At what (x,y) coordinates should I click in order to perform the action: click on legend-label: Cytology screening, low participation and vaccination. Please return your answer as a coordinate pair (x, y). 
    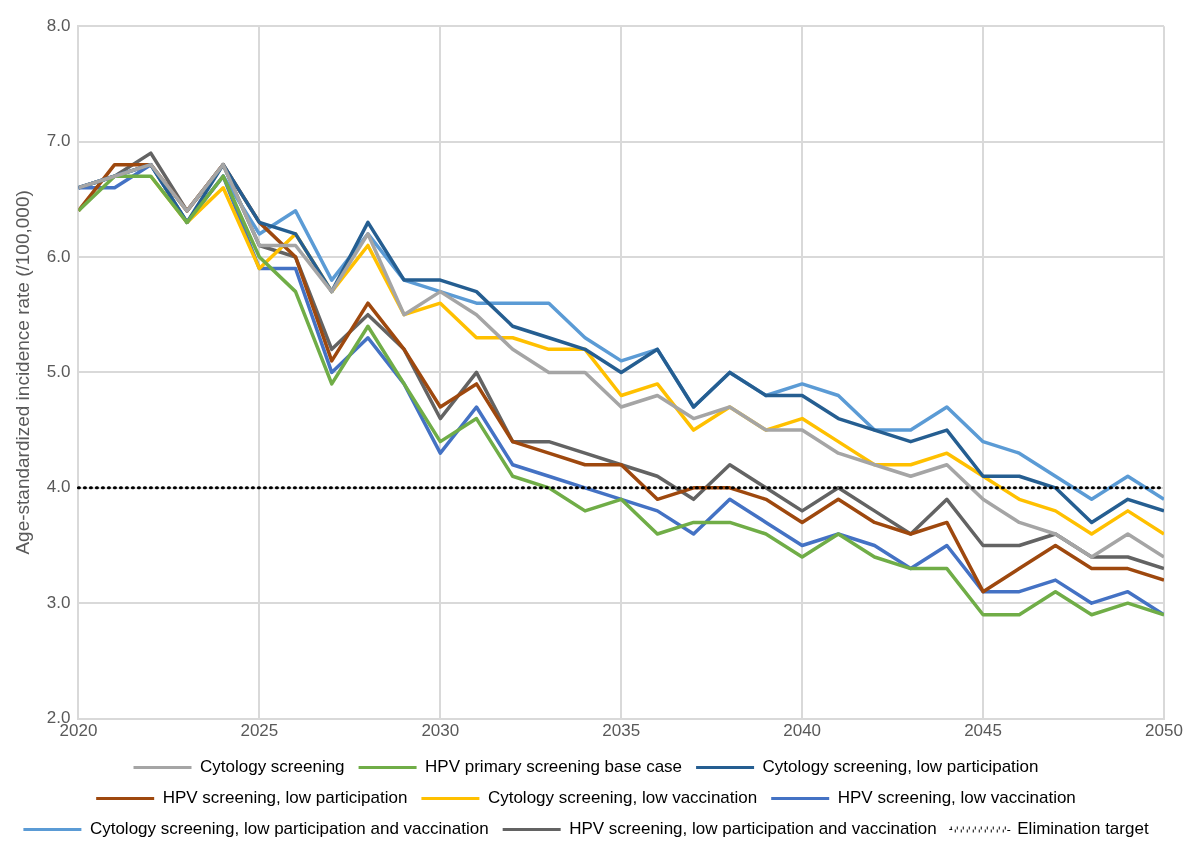
    Looking at the image, I should click on (289, 829).